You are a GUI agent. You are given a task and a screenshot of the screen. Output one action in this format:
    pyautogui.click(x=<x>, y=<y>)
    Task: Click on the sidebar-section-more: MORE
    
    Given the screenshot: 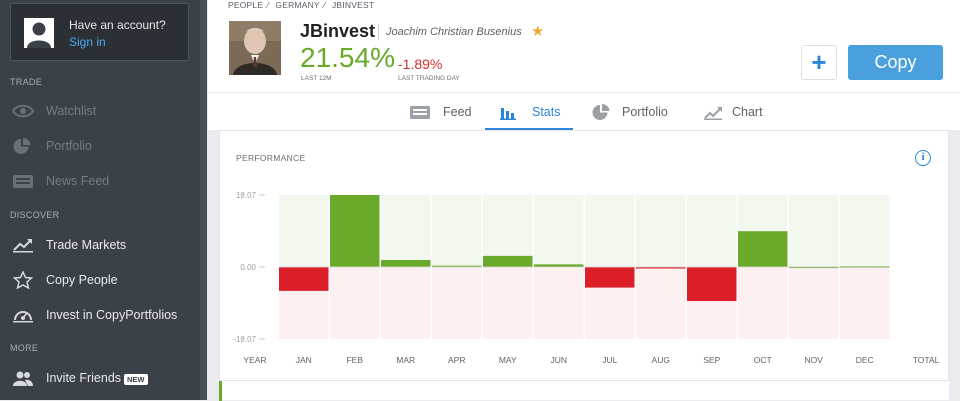 What is the action you would take?
    pyautogui.click(x=24, y=348)
    